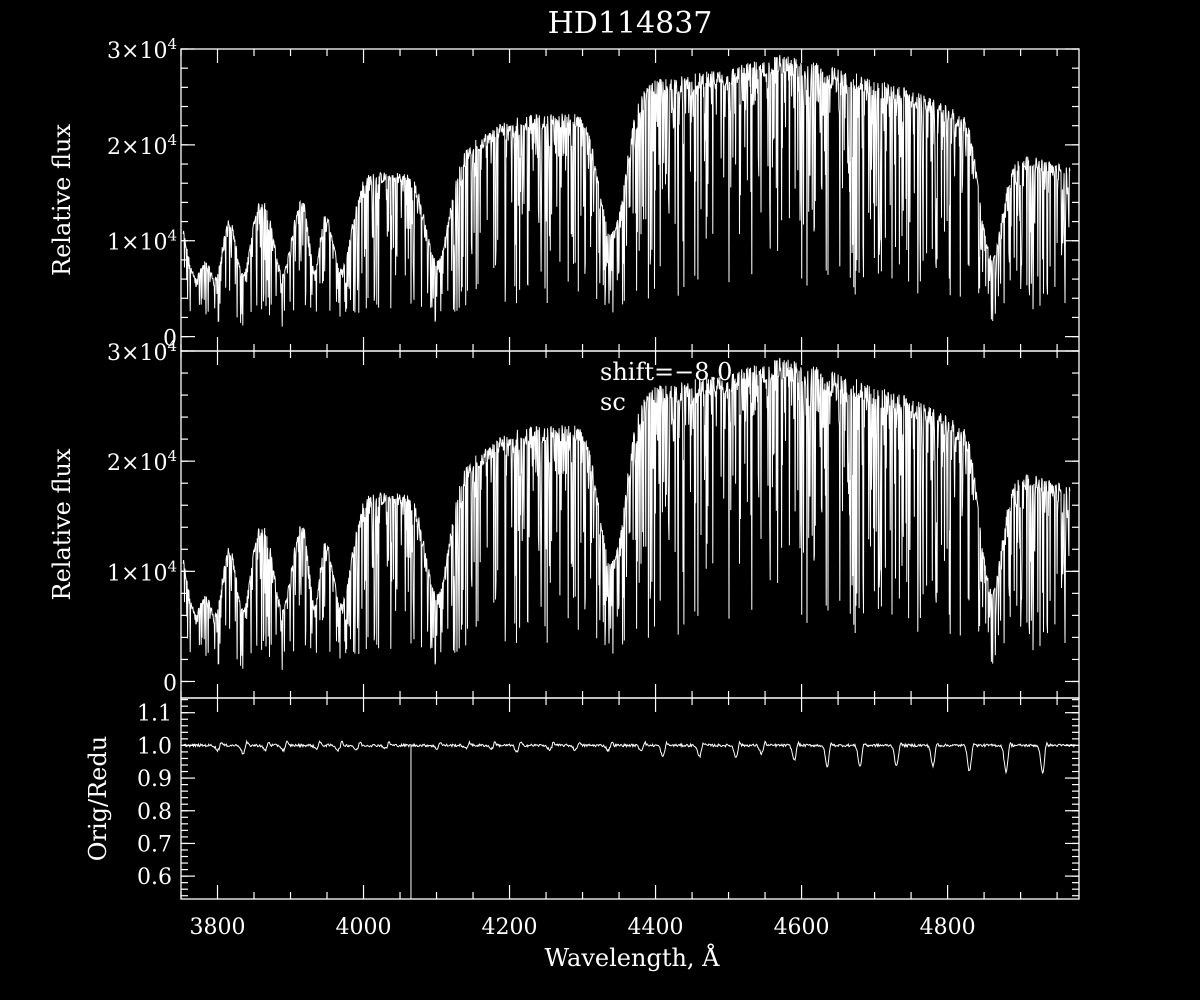 This screenshot has height=1000, width=1200. What do you see at coordinates (656, 927) in the screenshot?
I see `x-tick-label: 4400` at bounding box center [656, 927].